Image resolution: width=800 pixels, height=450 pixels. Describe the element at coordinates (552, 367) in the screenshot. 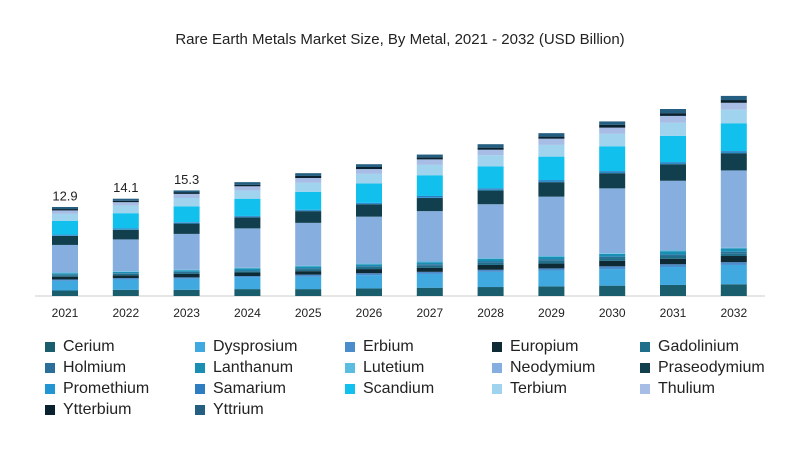

I see `legend-label: Neodymium` at that location.